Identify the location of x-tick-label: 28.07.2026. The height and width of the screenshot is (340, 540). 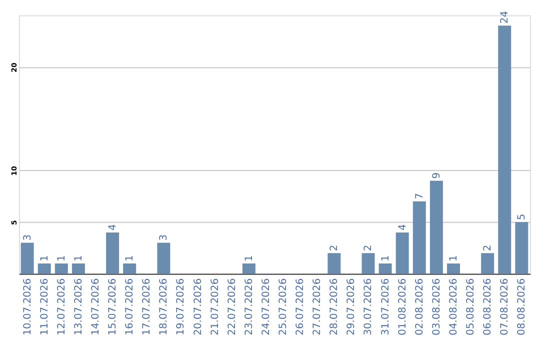
(334, 307).